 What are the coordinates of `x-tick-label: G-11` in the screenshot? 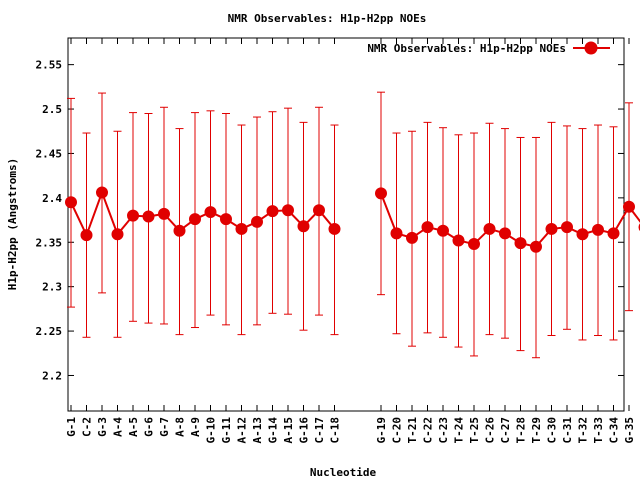 It's located at (226, 430).